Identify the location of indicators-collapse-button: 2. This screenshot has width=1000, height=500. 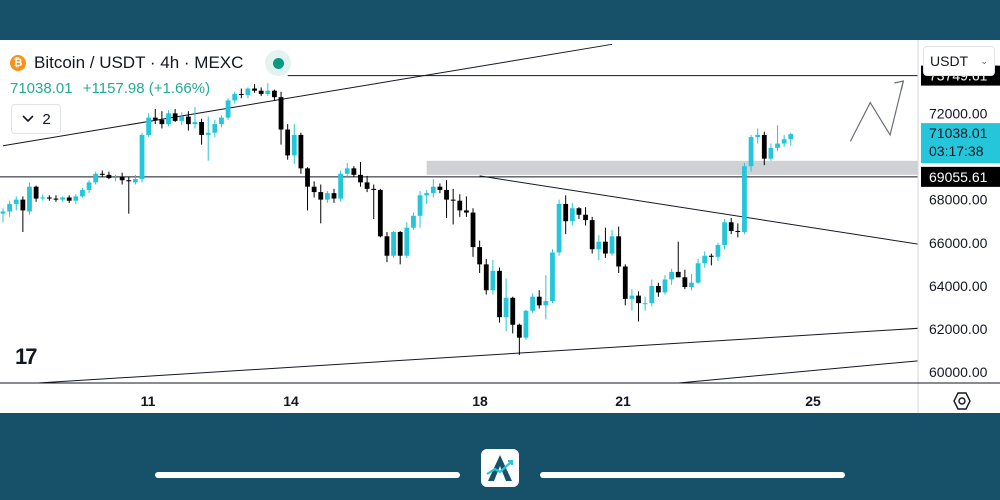
(36, 119).